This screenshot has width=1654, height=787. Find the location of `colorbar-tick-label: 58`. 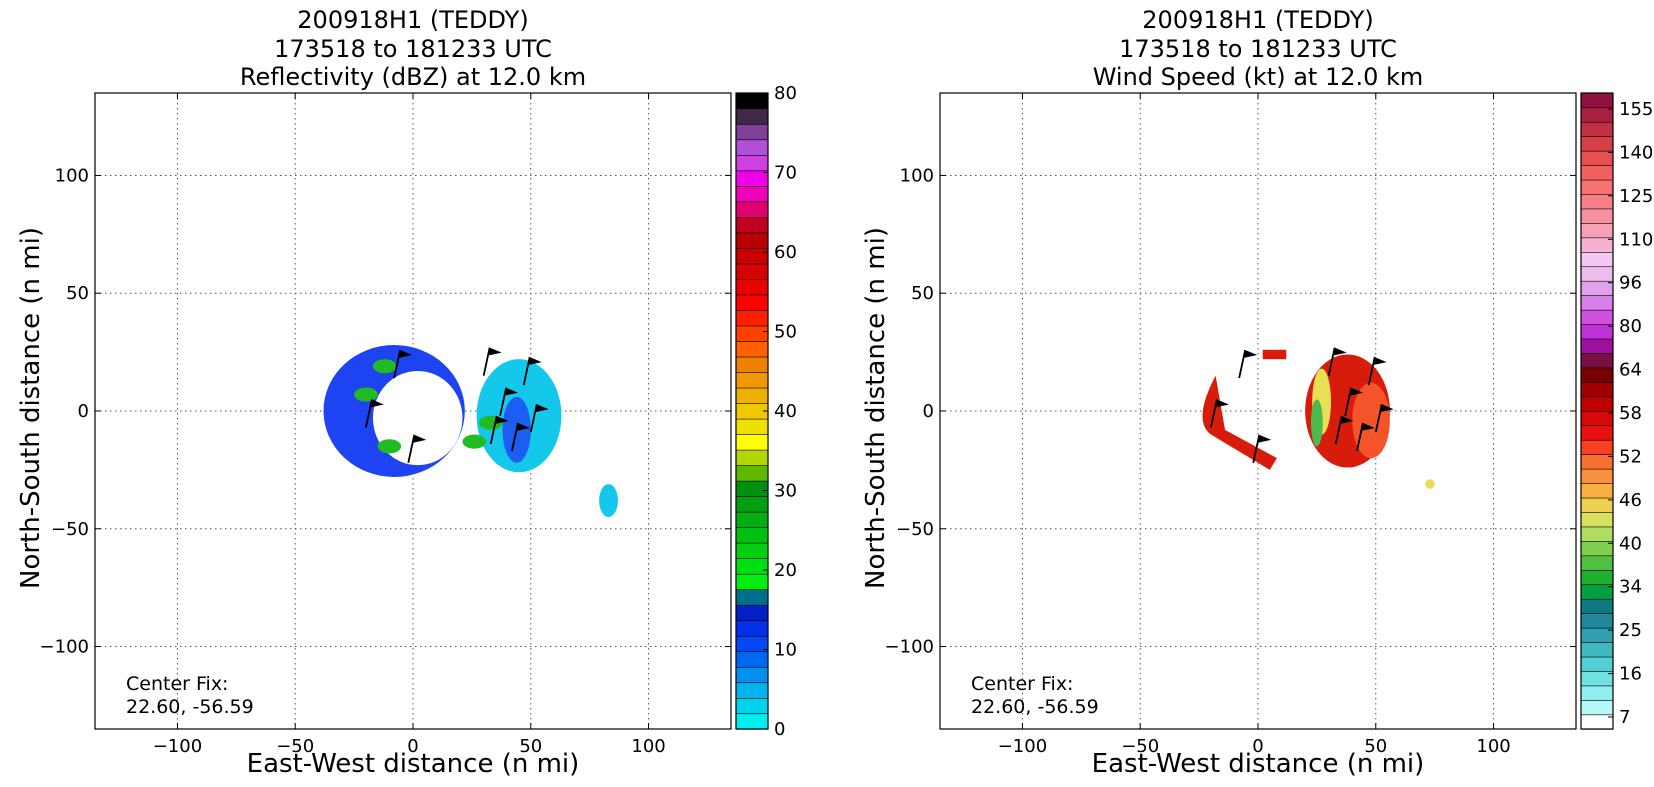

colorbar-tick-label: 58 is located at coordinates (1630, 413).